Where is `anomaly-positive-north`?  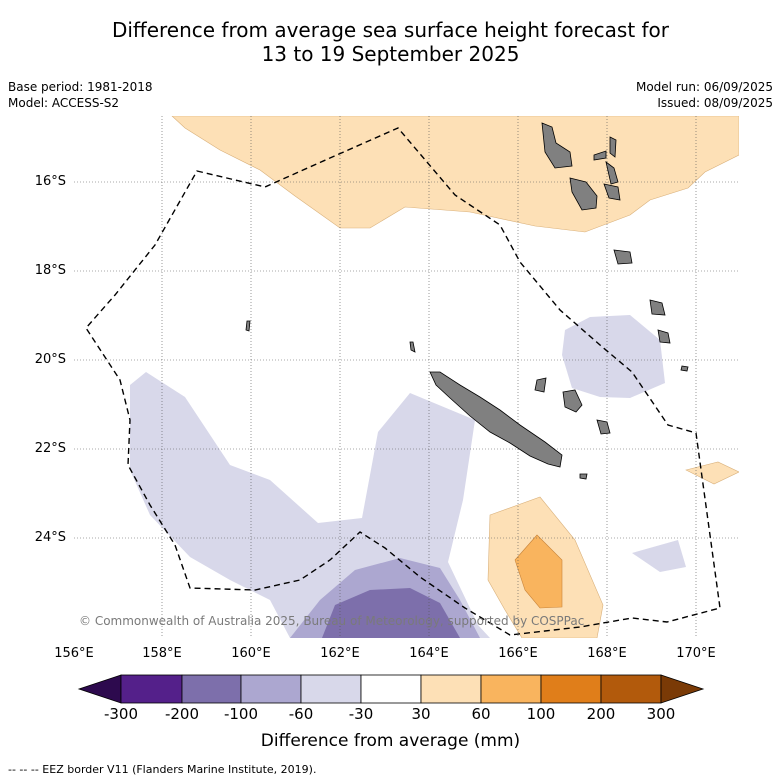 anomaly-positive-north is located at coordinates (455, 174).